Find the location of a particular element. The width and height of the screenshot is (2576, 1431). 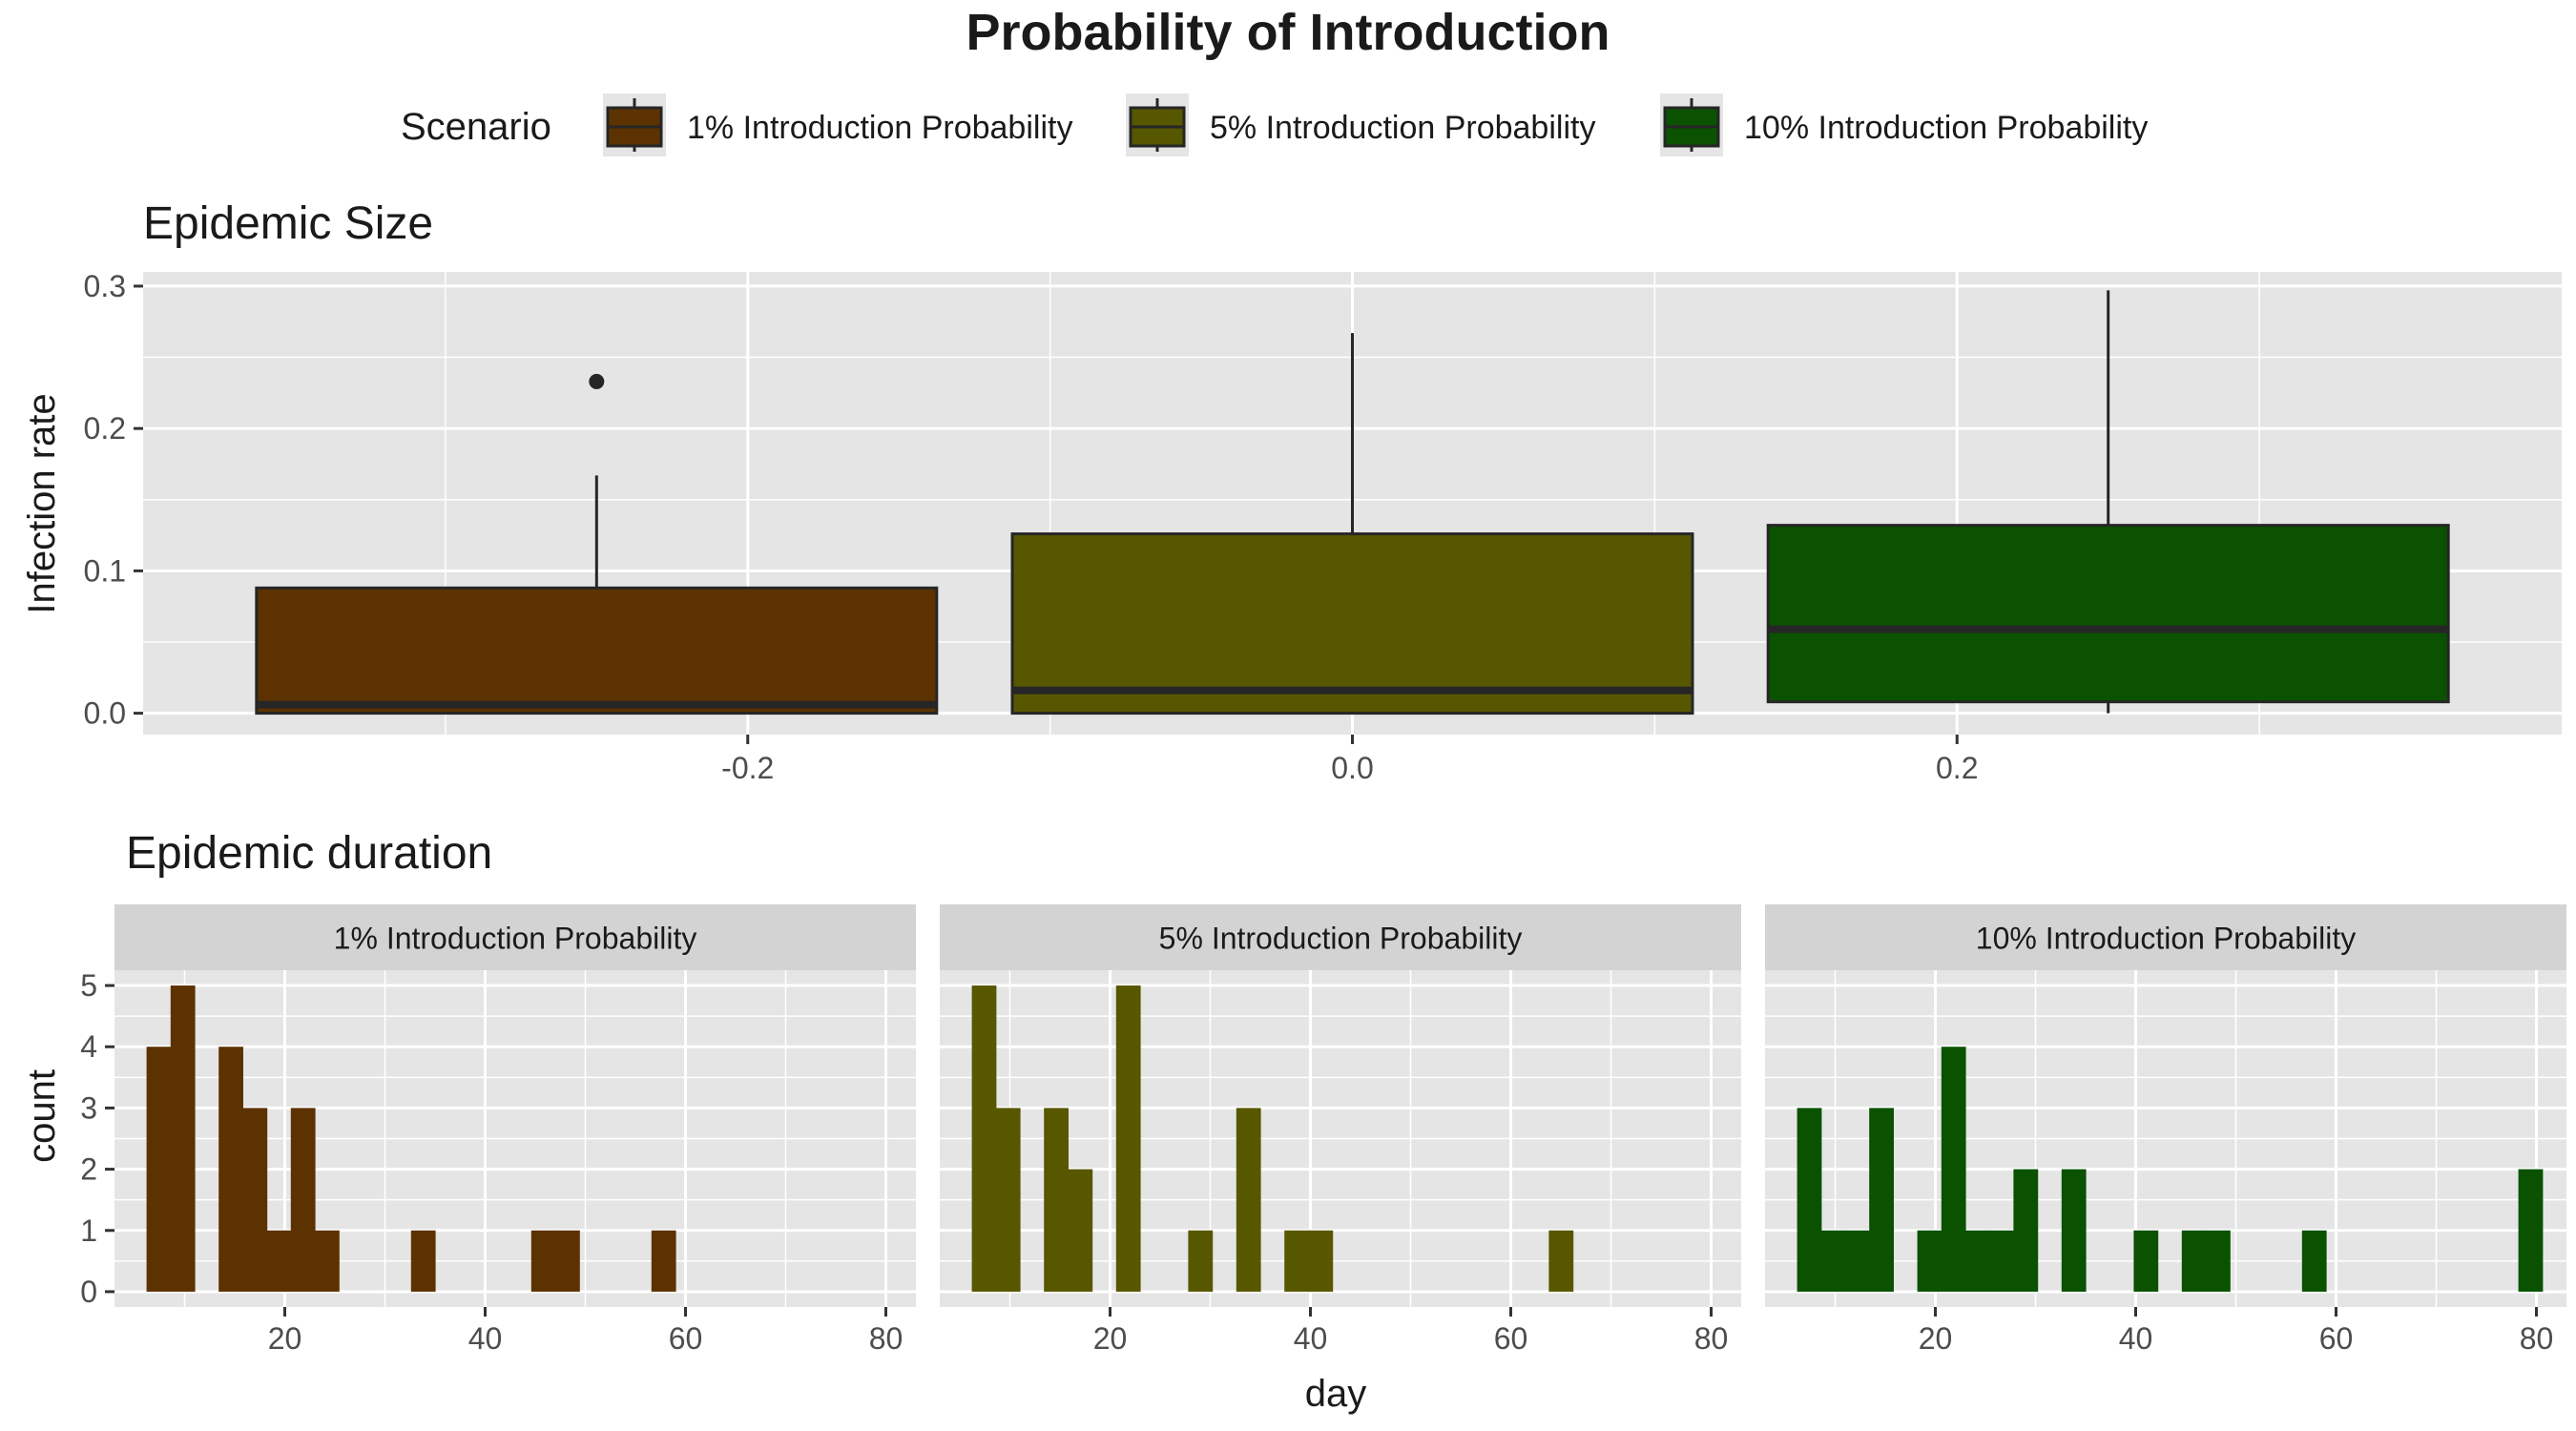

y-tick-label: 0.1 is located at coordinates (105, 570).